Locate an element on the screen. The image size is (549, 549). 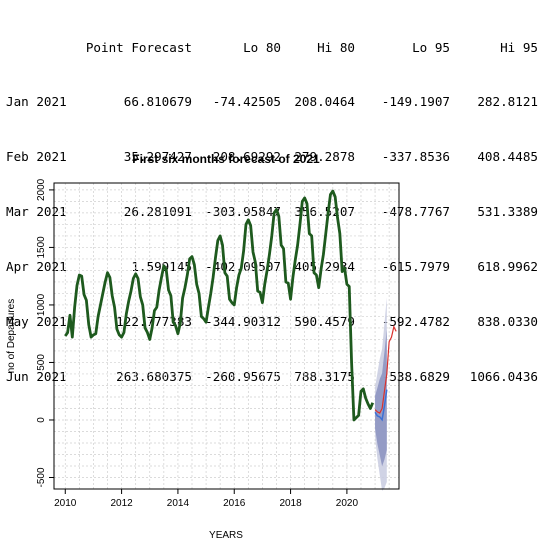
forecast-line is located at coordinates (381, 405).